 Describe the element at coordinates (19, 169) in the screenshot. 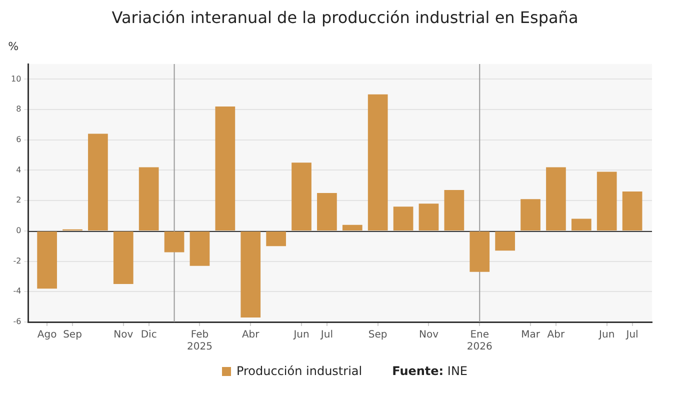

I see `y-tick-label: 4` at that location.